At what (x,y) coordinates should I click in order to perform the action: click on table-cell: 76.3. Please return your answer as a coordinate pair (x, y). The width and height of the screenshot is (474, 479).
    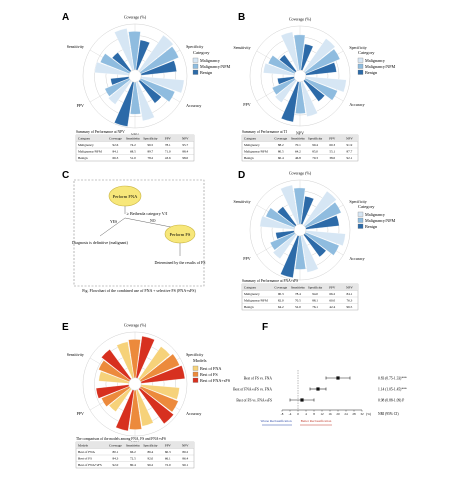
    Looking at the image, I should click on (350, 301).